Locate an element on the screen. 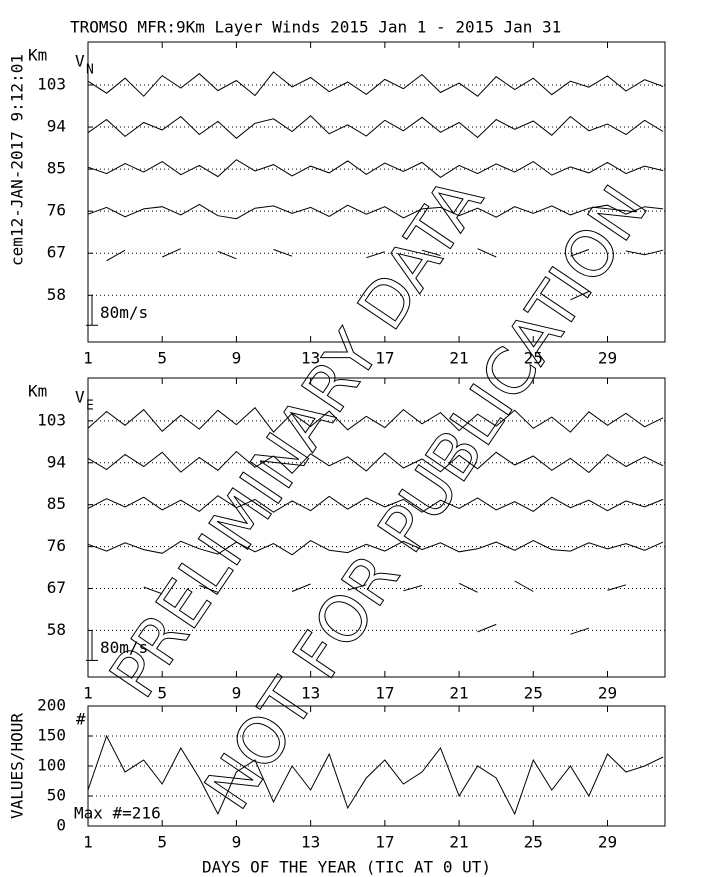  x-axis-label: DAYS OF THE YEAR (TIC AT 0 UT) is located at coordinates (346, 867).